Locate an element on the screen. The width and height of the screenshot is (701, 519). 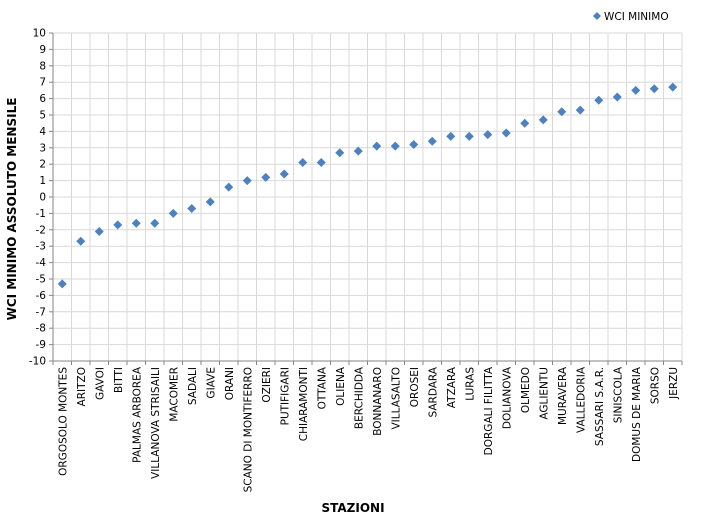
y-tick-label: 5 is located at coordinates (42, 116).